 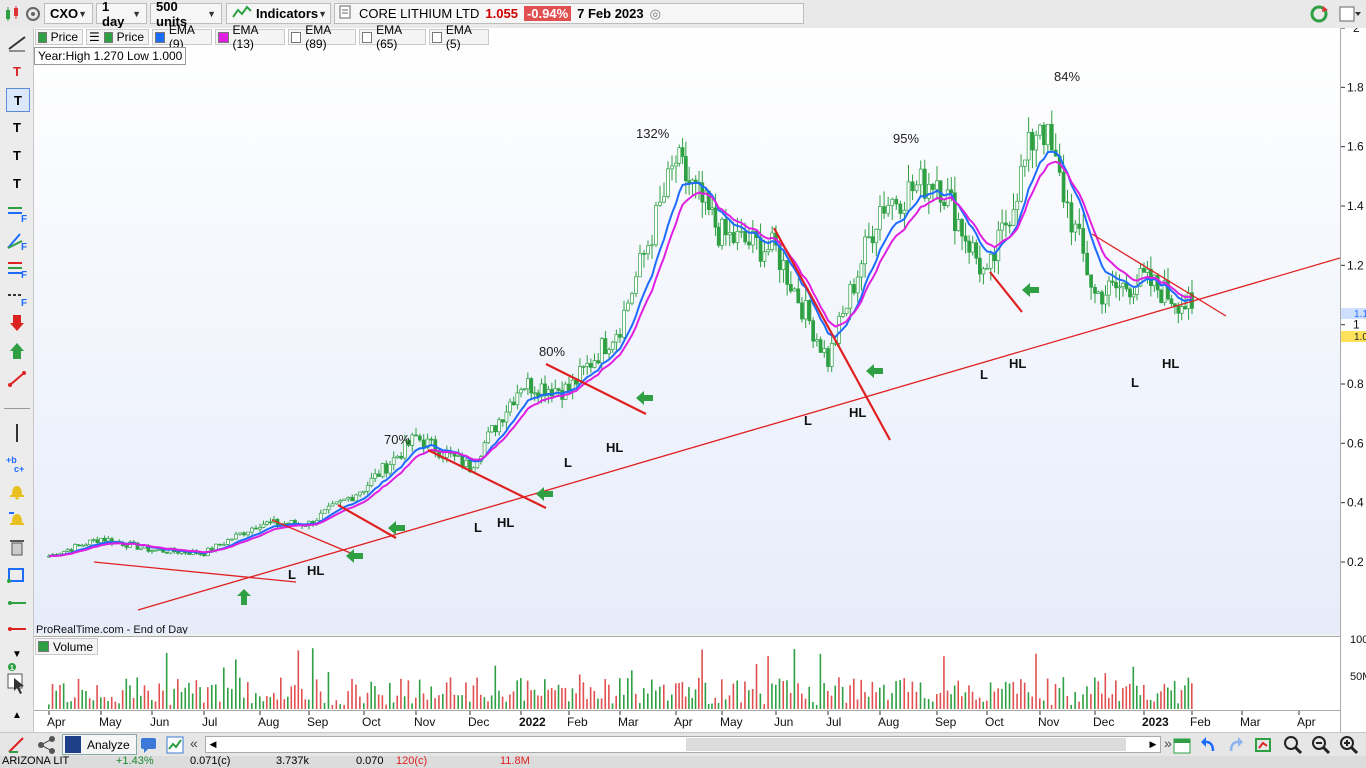 I want to click on layout-menu-icon, so click(x=1350, y=14).